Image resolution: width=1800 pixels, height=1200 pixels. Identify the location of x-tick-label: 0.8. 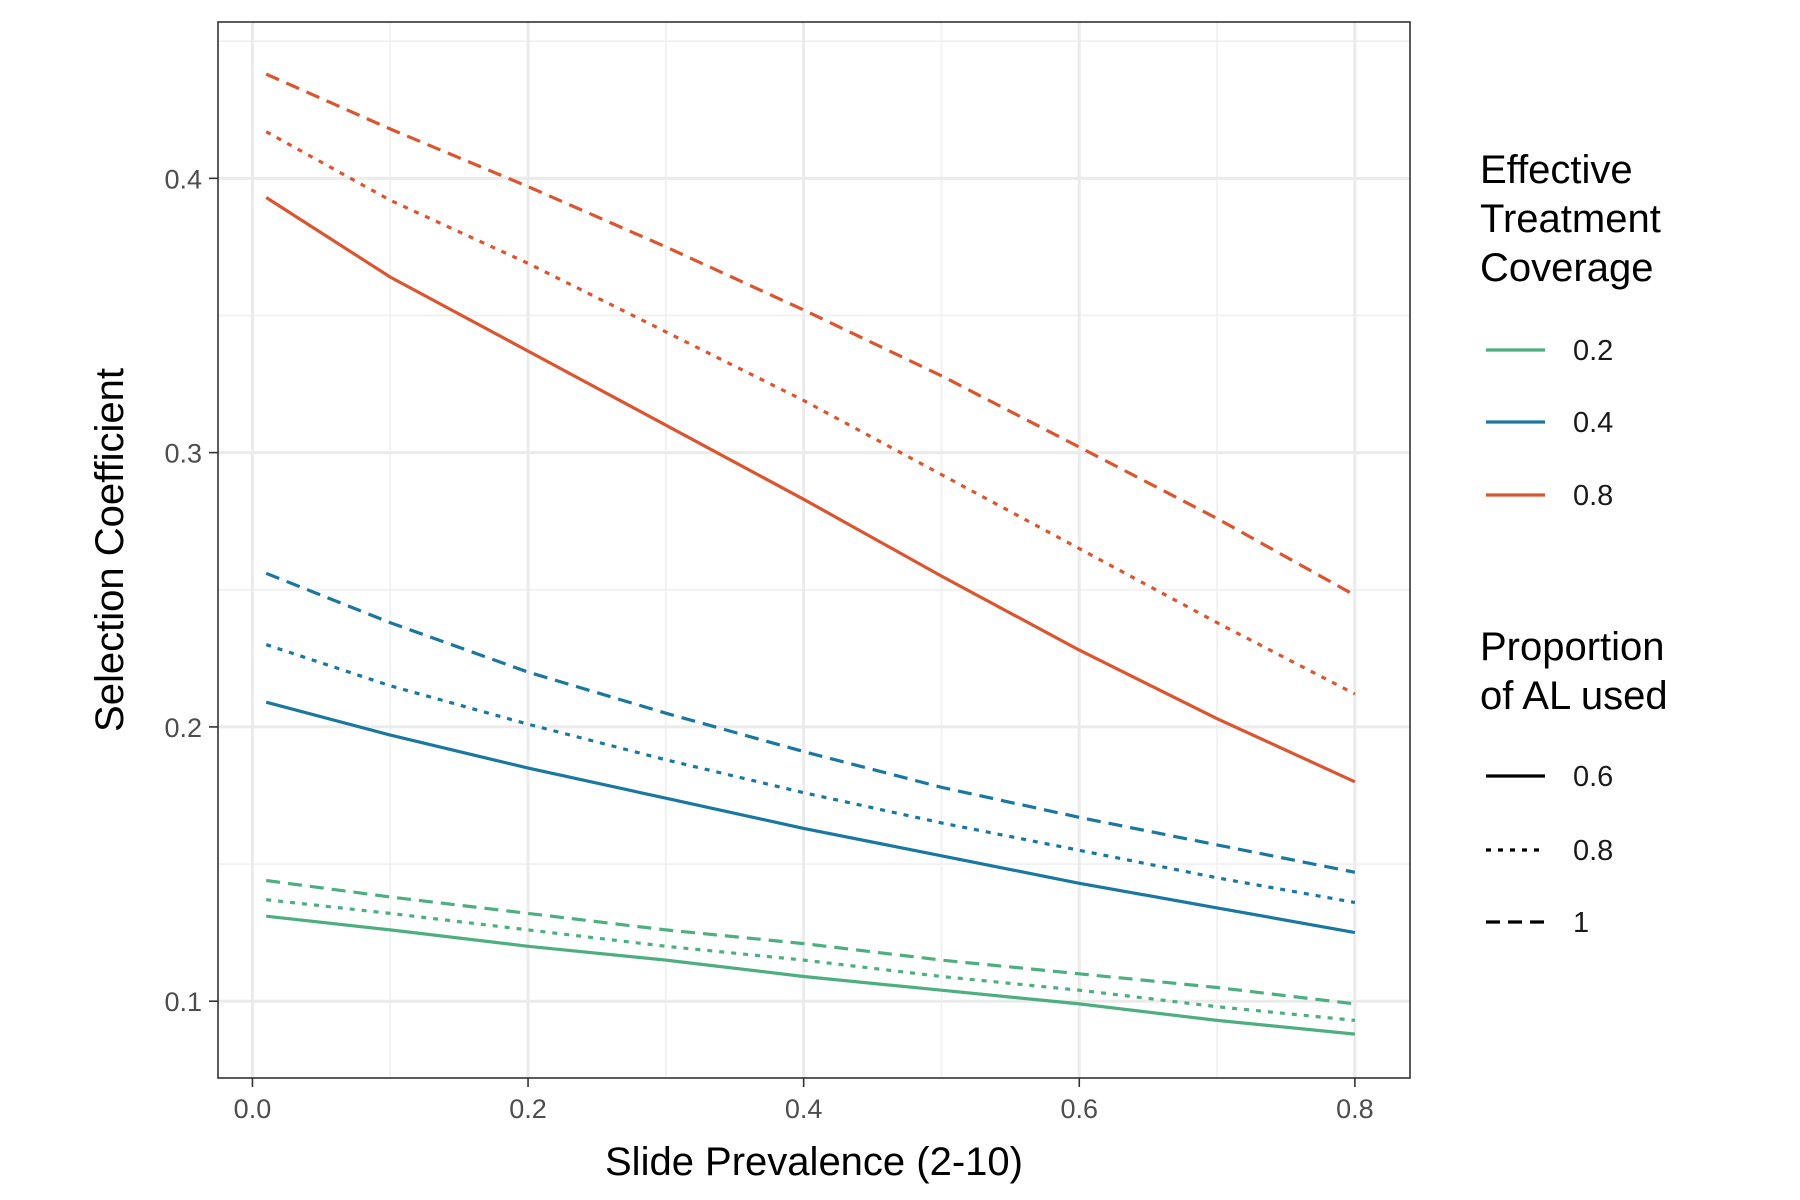
(1355, 1109).